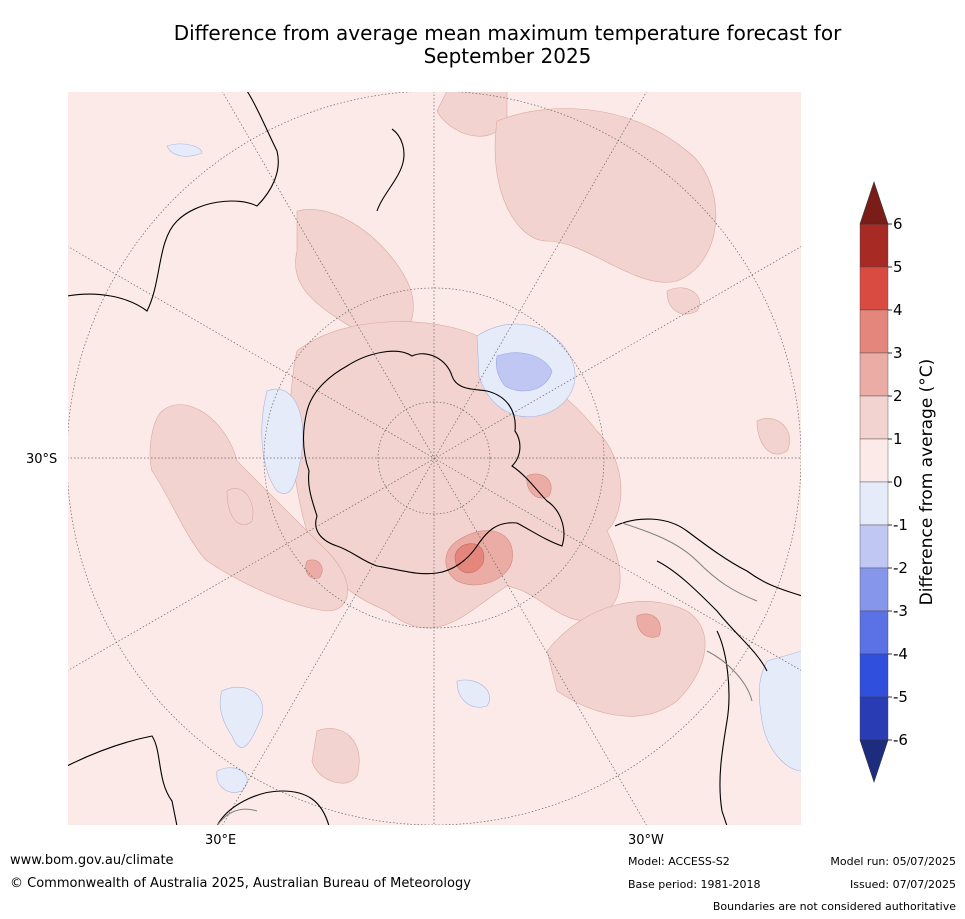  I want to click on colorbar-tick-label: 3, so click(898, 353).